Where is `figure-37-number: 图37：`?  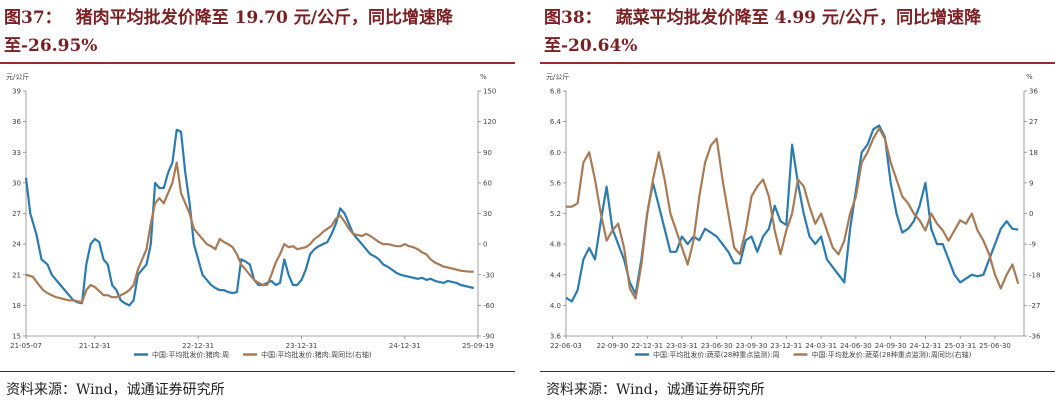 figure-37-number: 图37： is located at coordinates (33, 18).